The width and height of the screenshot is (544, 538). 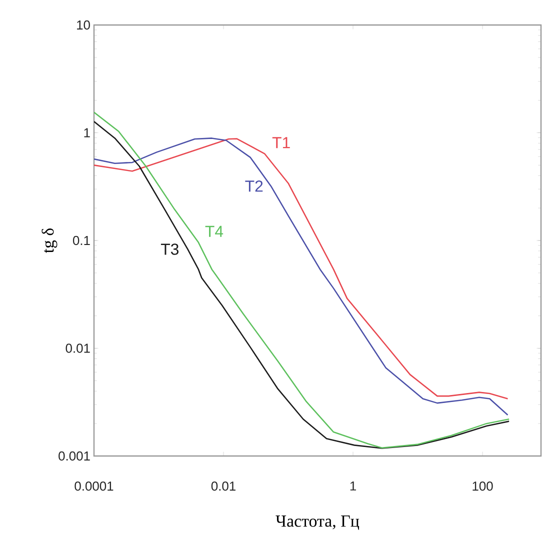 What do you see at coordinates (254, 186) in the screenshot?
I see `series-label: T2` at bounding box center [254, 186].